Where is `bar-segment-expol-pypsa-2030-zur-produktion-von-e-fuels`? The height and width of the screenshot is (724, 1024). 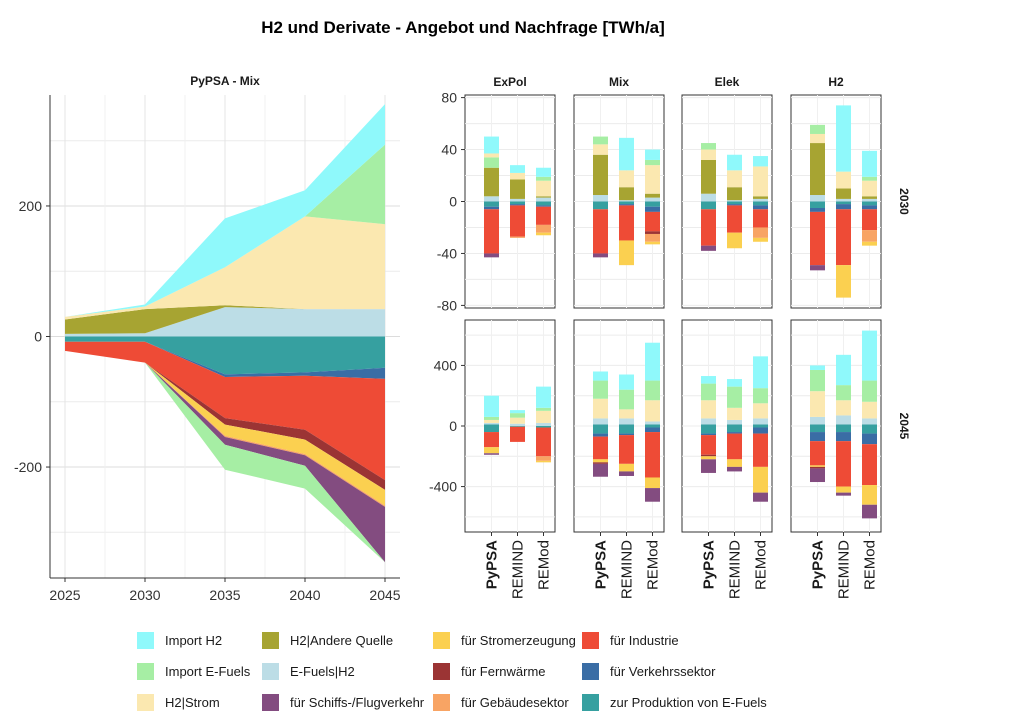 bar-segment-expol-pypsa-2030-zur-produktion-von-e-fuels is located at coordinates (491, 204).